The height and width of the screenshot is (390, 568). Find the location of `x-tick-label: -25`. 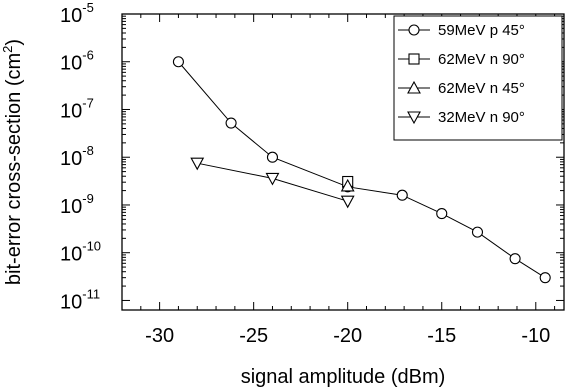

x-tick-label: -25 is located at coordinates (253, 336).